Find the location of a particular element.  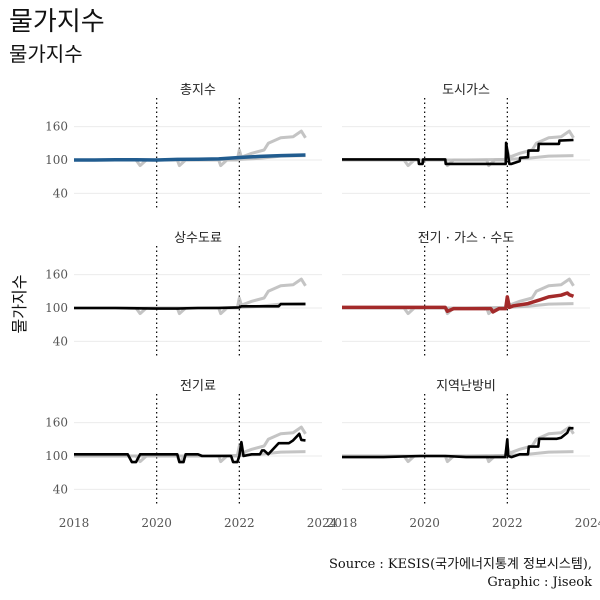

caption-source: Source : KESIS(국가에너지통계 정보시스템), is located at coordinates (460, 564).